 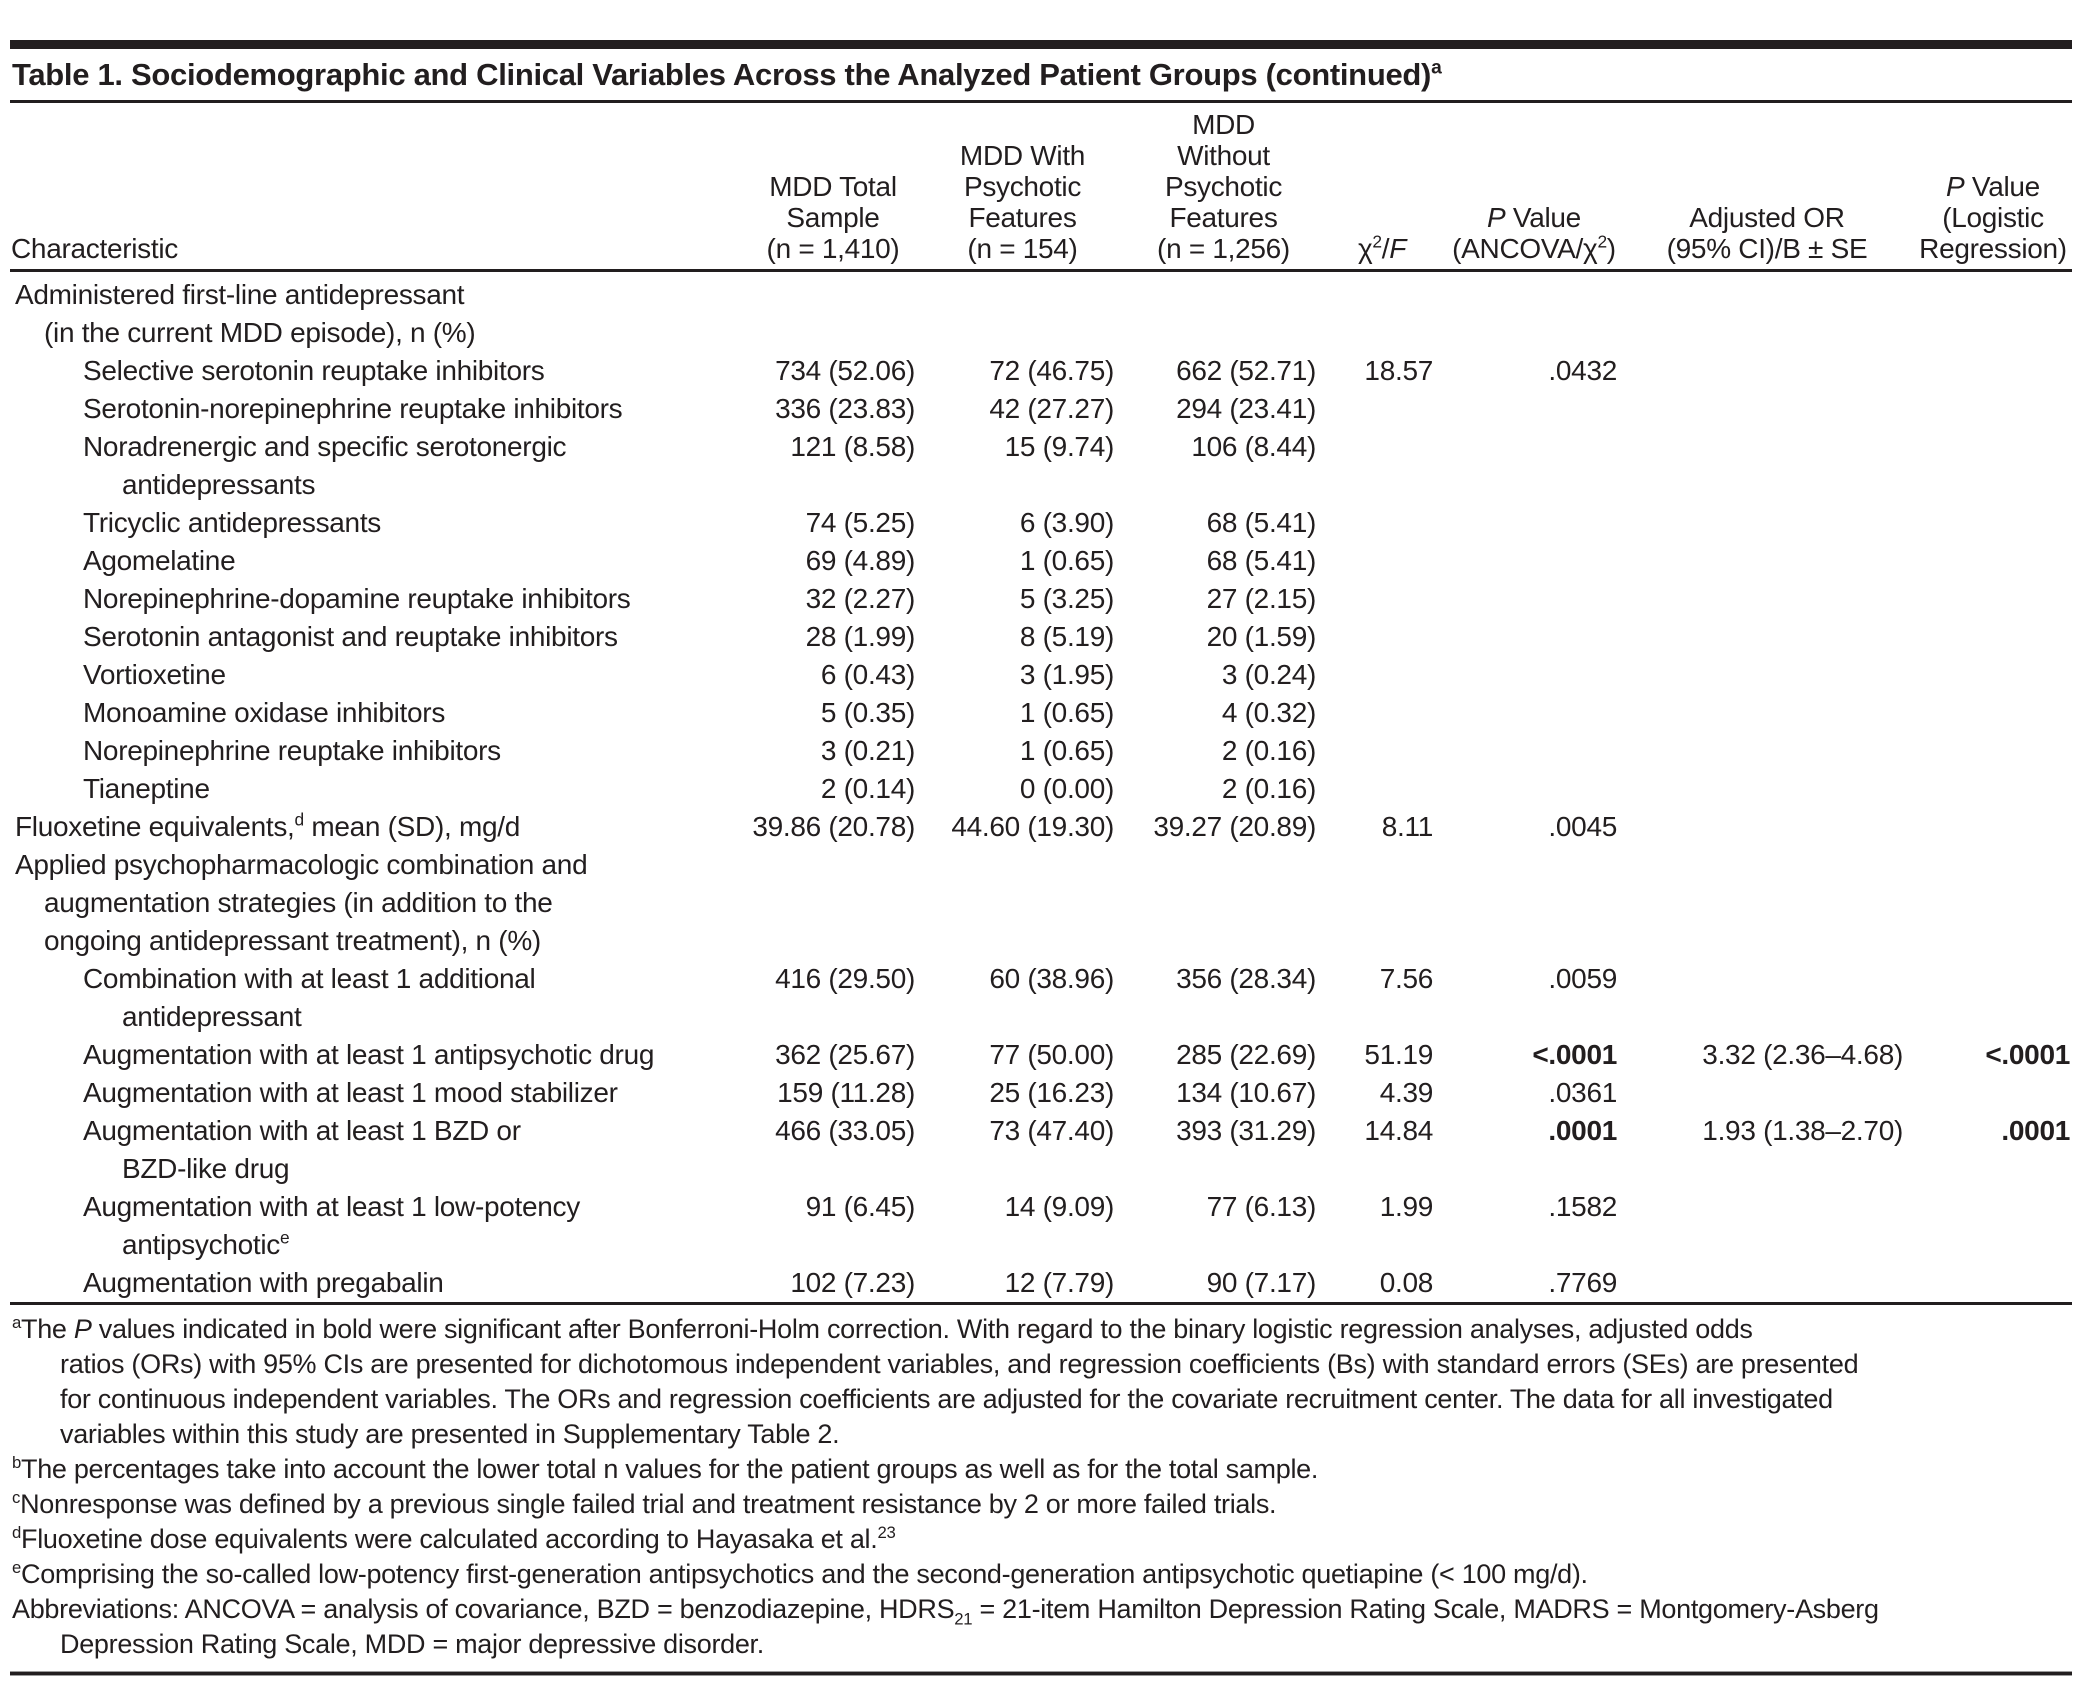 I want to click on value-cell-p-value-ancova: .0059, so click(x=1582, y=978).